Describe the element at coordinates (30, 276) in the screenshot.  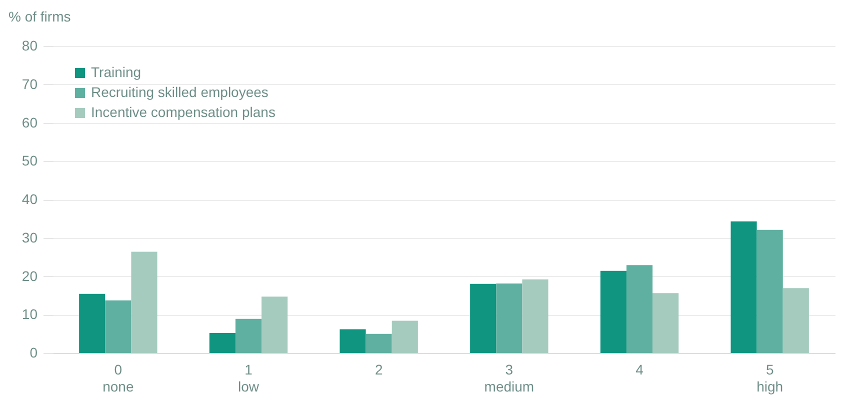
I see `y-tick-label: 20` at that location.